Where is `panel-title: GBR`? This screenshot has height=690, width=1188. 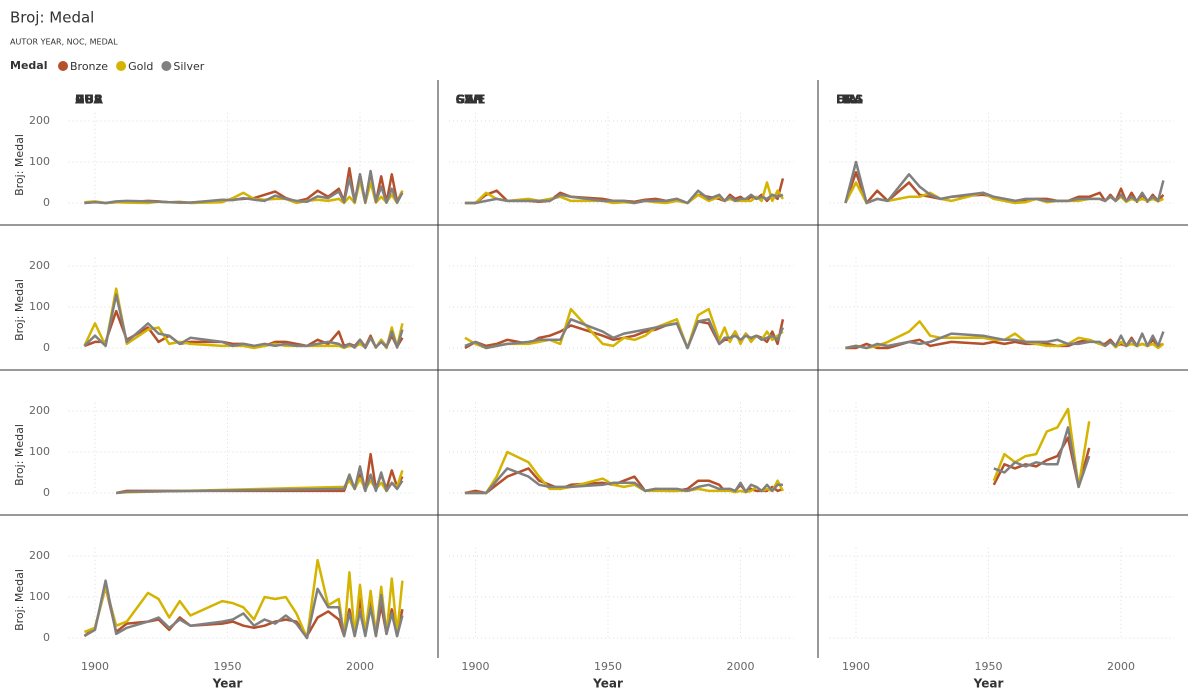
panel-title: GBR is located at coordinates (89, 100).